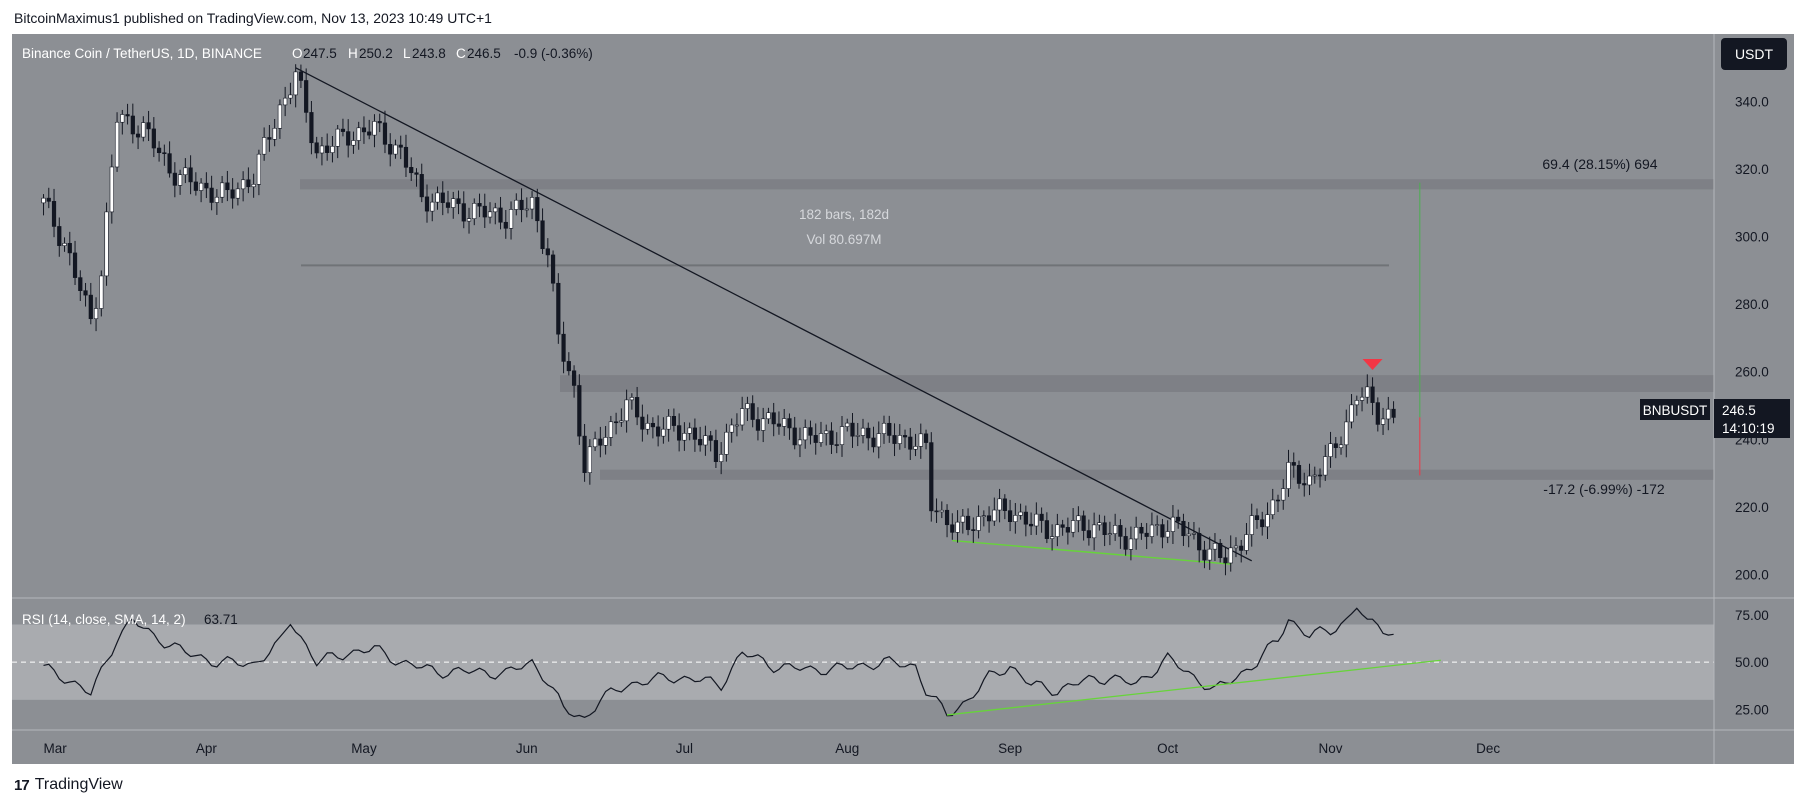 This screenshot has height=809, width=1807. Describe the element at coordinates (1010, 748) in the screenshot. I see `time-axis-label: Sep` at that location.